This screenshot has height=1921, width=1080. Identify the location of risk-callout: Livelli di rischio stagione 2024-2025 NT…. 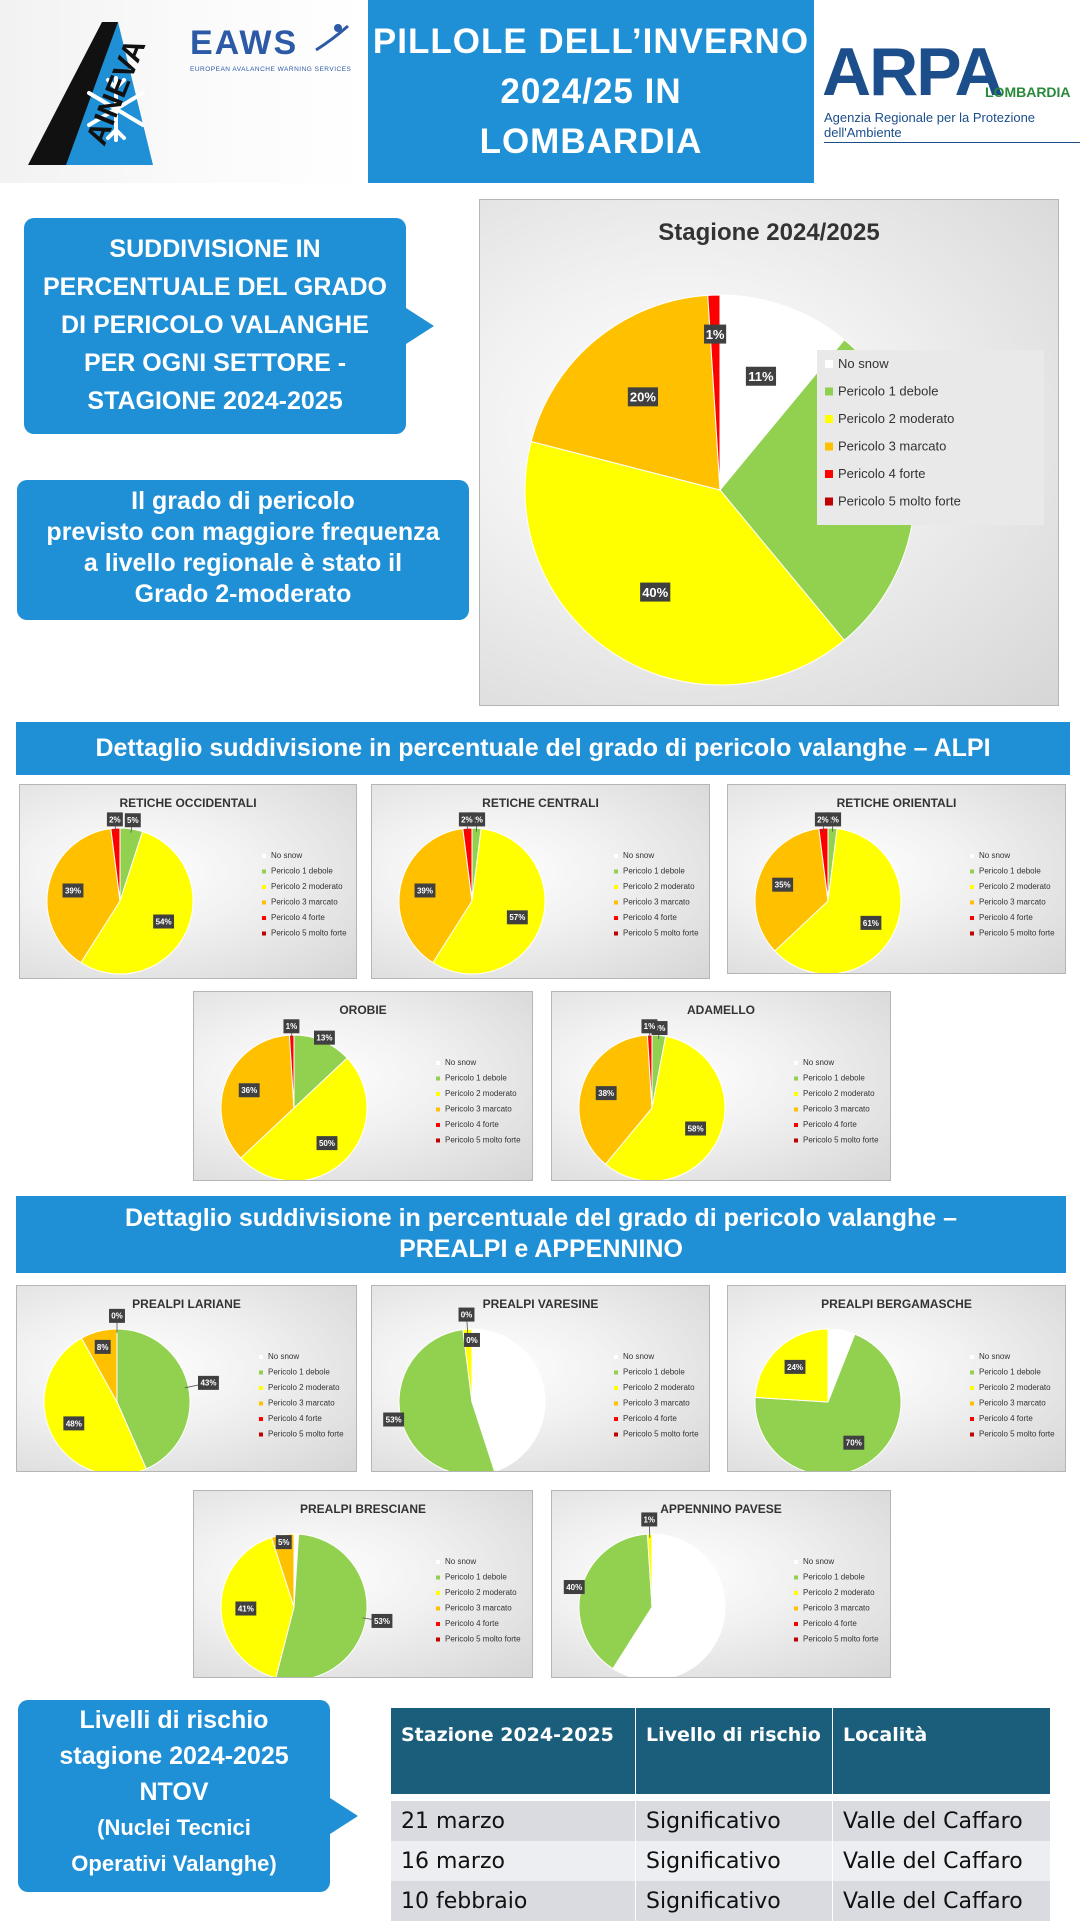
(174, 1796).